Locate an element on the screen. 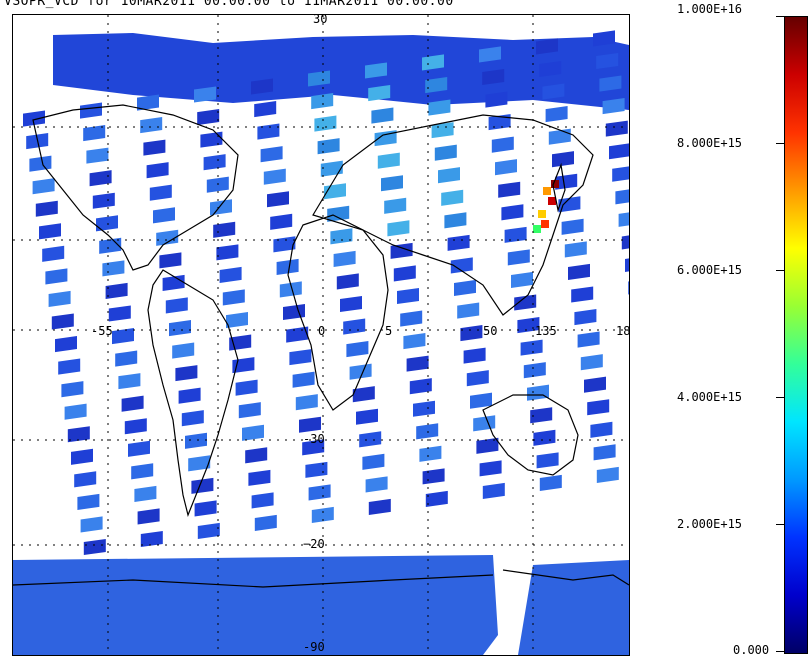 Image resolution: width=811 pixels, height=663 pixels. lon-label-18: 18 is located at coordinates (622, 331).